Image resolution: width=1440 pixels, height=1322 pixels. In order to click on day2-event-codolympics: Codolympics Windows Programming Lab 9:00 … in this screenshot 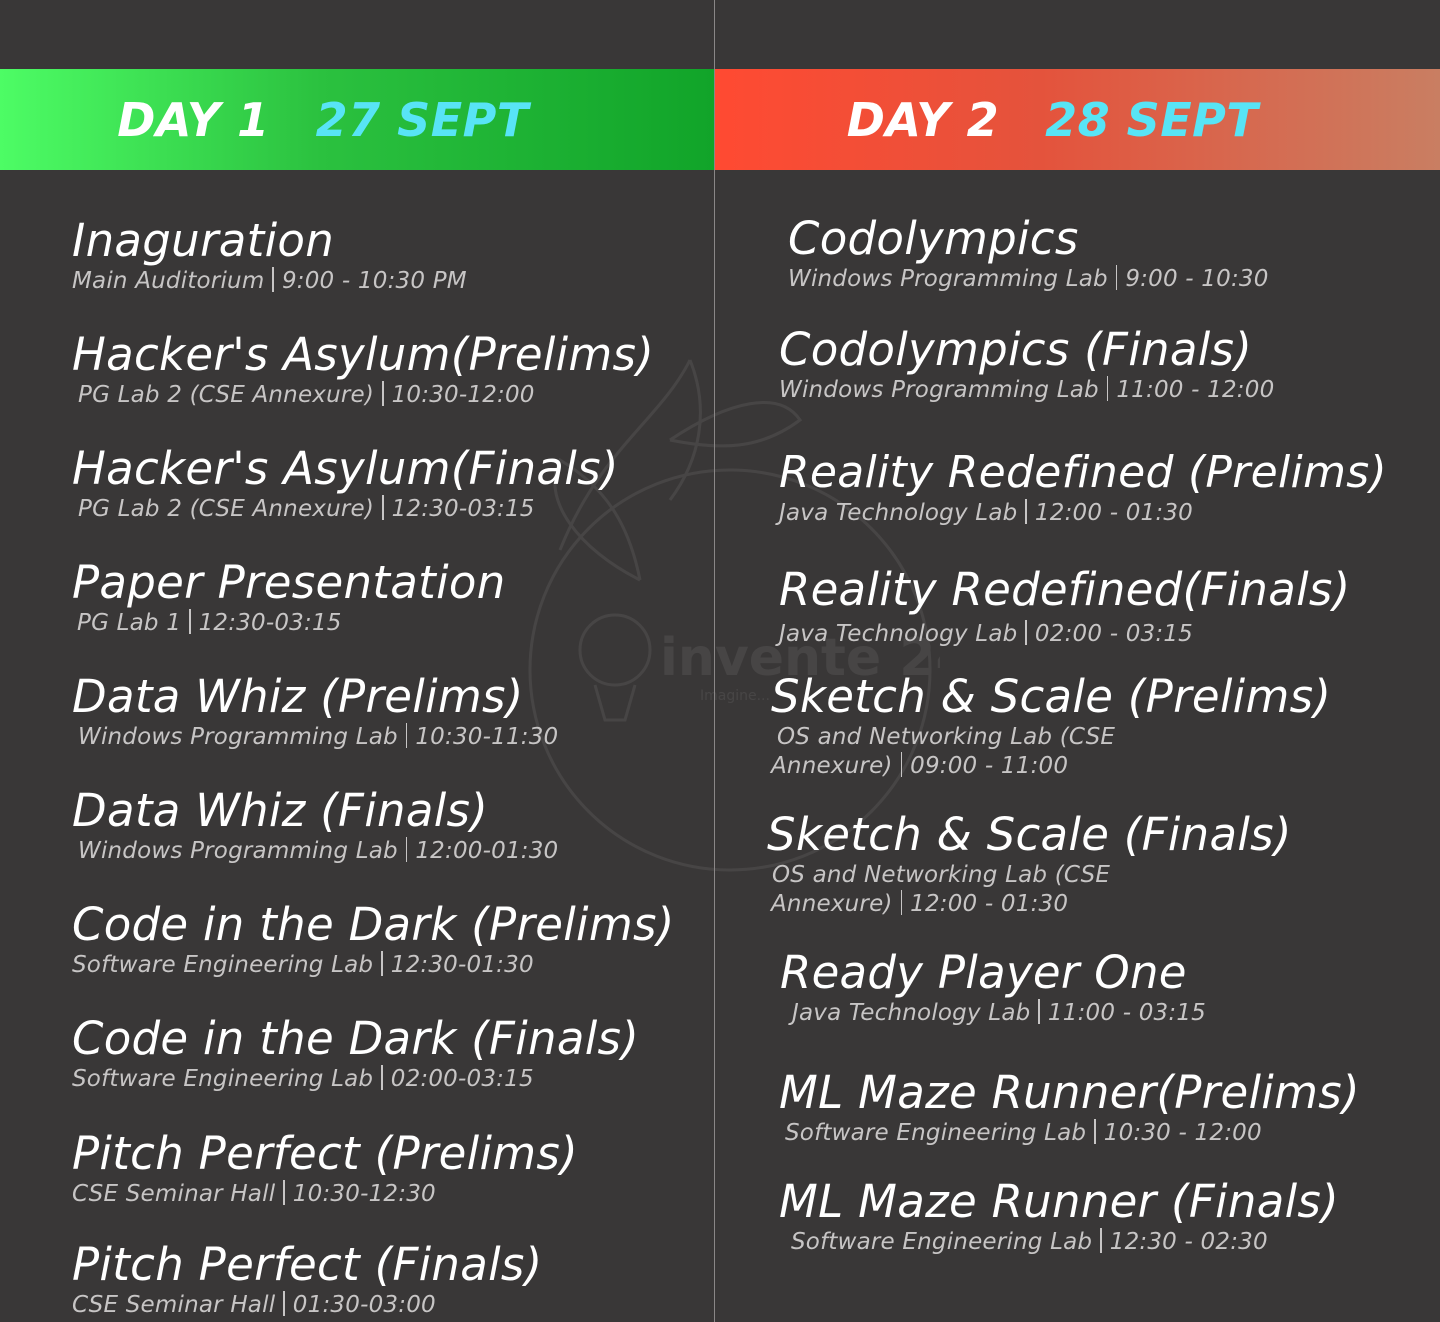, I will do `click(1028, 253)`.